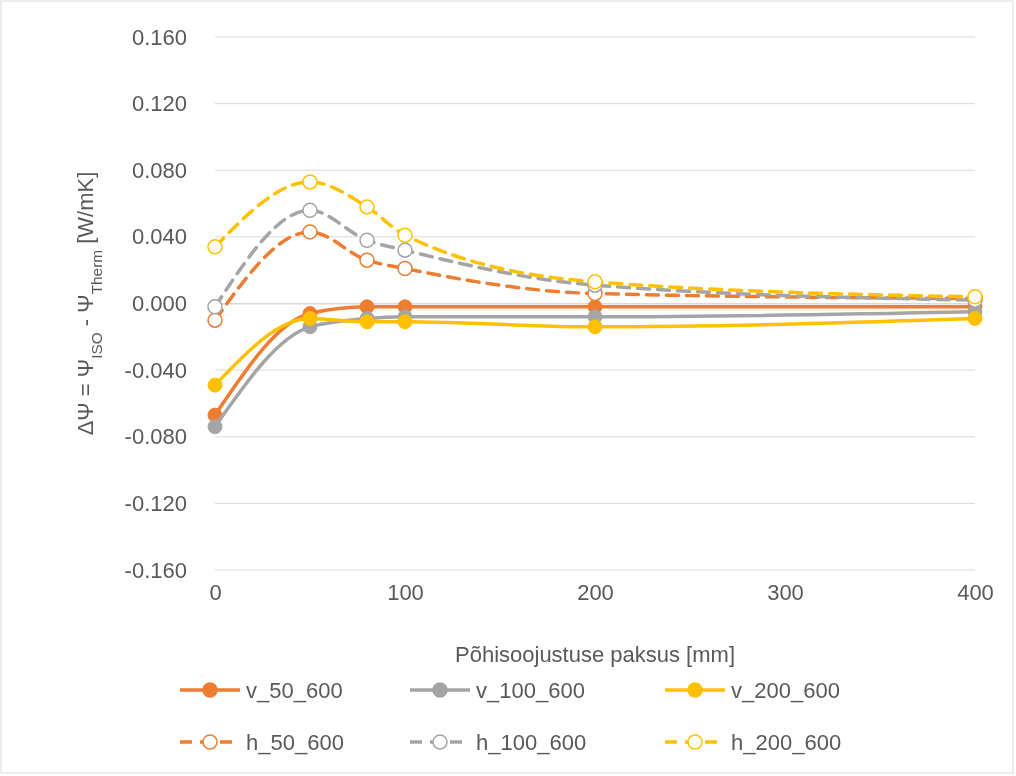 Image resolution: width=1016 pixels, height=776 pixels. Describe the element at coordinates (215, 592) in the screenshot. I see `x-tick-label: 0` at that location.